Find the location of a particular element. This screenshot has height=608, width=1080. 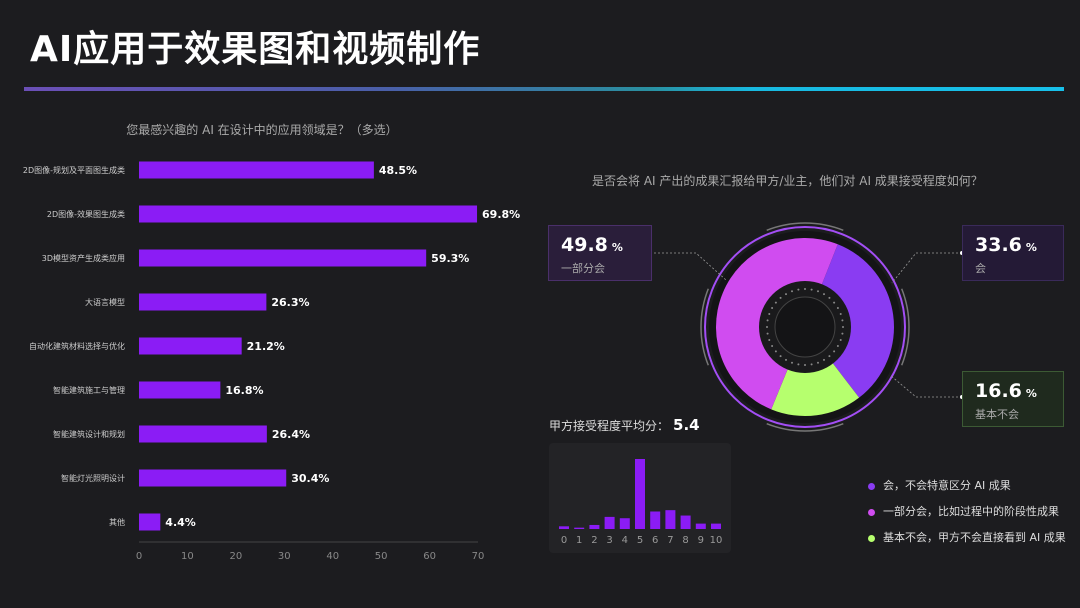

bar-category-label: 2D图像-规划及平面图生成类 is located at coordinates (74, 170).